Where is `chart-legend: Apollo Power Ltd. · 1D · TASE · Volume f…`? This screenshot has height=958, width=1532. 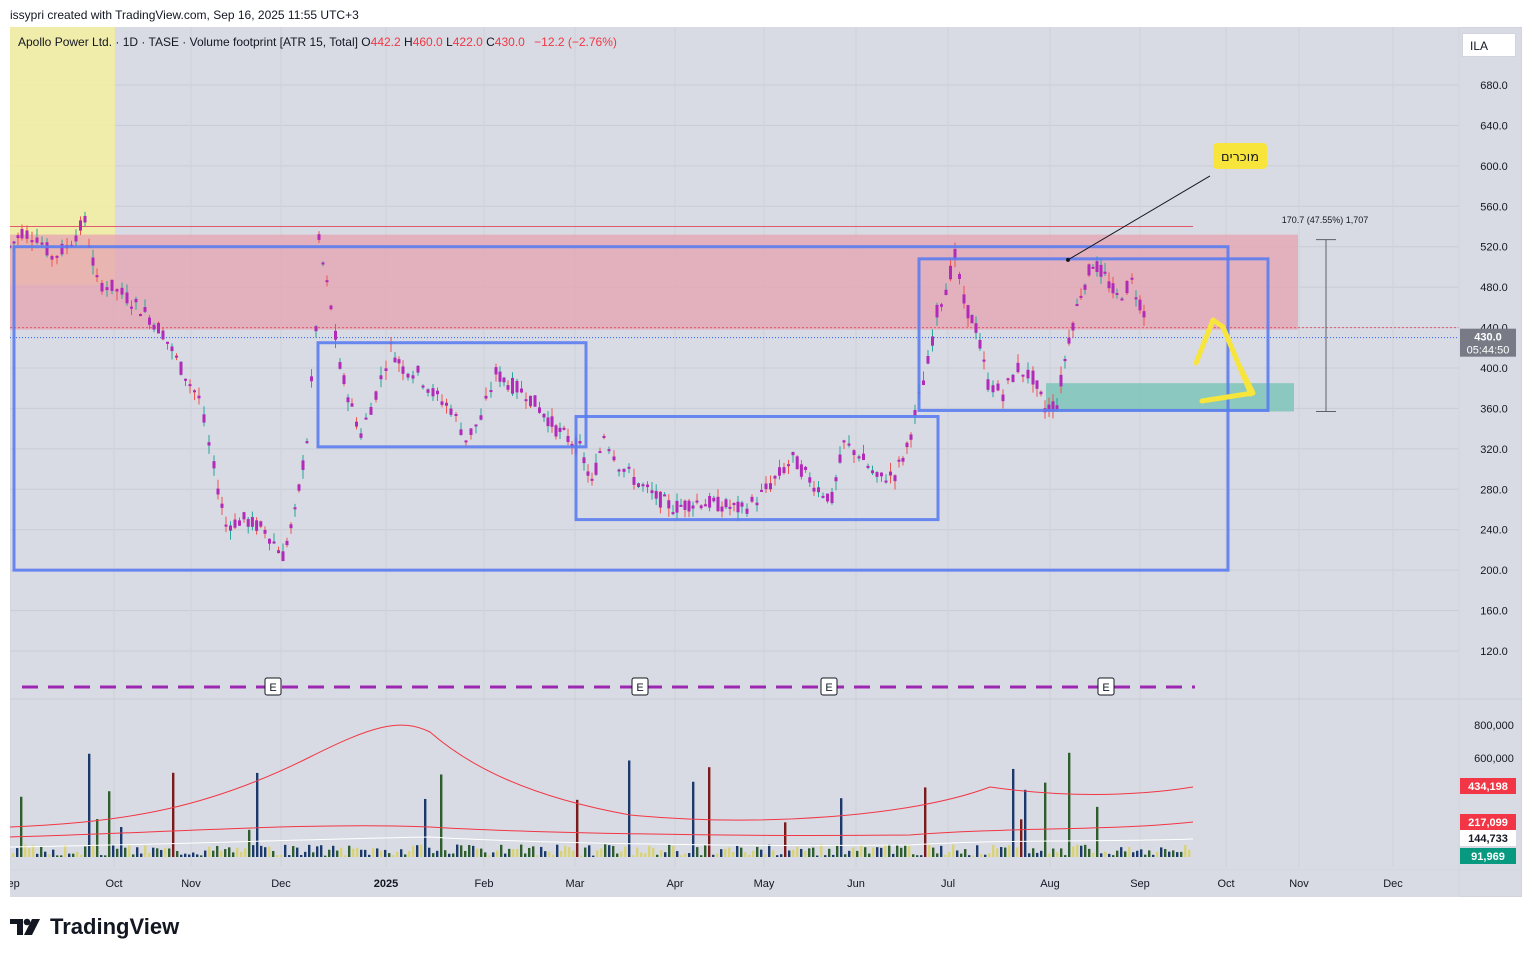 chart-legend: Apollo Power Ltd. · 1D · TASE · Volume f… is located at coordinates (317, 42).